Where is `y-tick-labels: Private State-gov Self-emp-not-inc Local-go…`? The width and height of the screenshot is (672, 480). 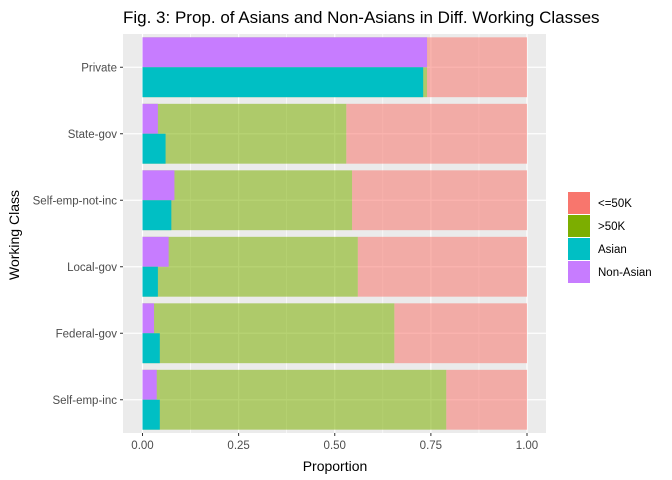 y-tick-labels: Private State-gov Self-emp-not-inc Local-go… is located at coordinates (78, 234).